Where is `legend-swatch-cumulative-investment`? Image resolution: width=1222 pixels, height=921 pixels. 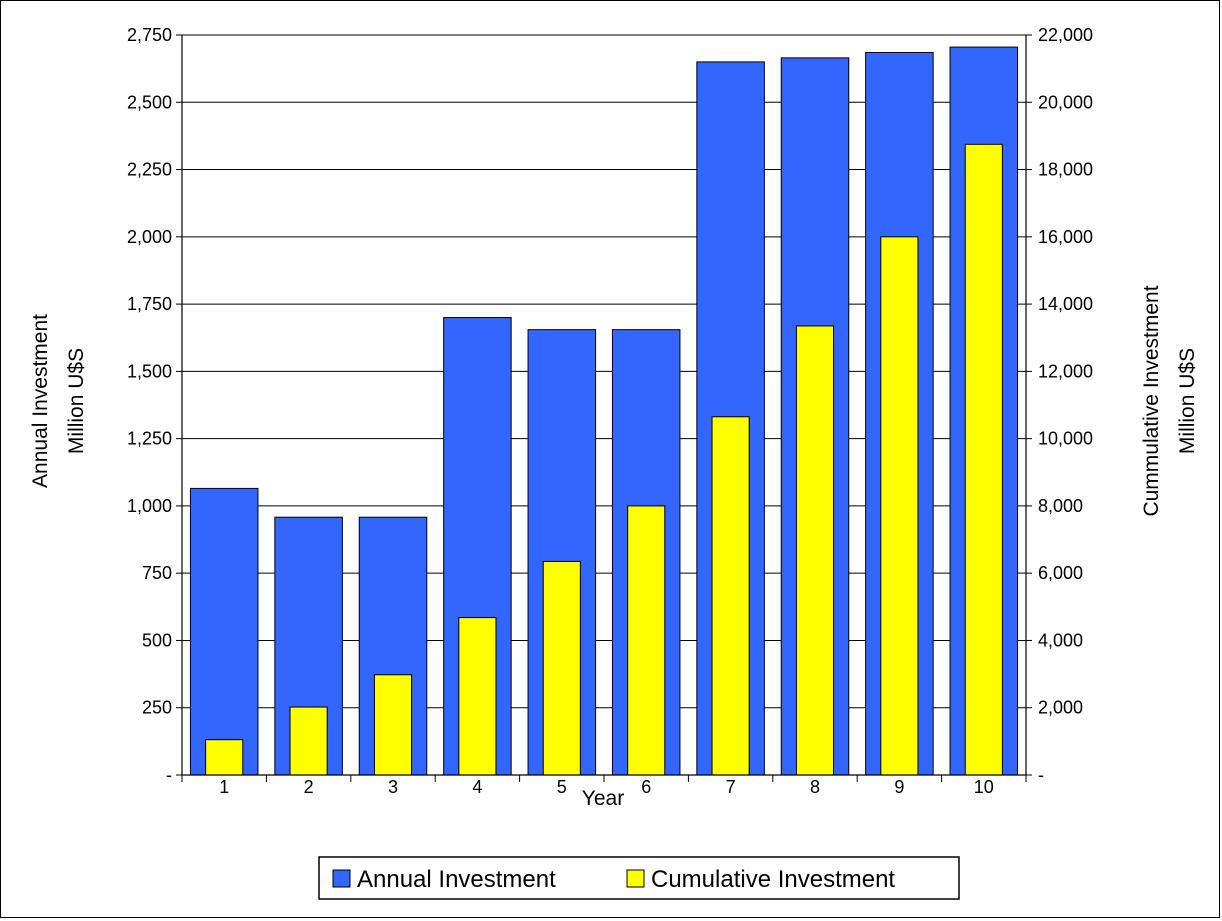 legend-swatch-cumulative-investment is located at coordinates (635, 878).